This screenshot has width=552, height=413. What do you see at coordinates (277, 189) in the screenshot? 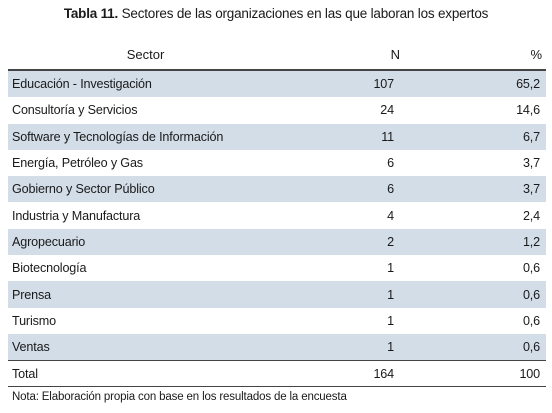
I see `table-row: Gobierno y Sector Público 6 3,7` at bounding box center [277, 189].